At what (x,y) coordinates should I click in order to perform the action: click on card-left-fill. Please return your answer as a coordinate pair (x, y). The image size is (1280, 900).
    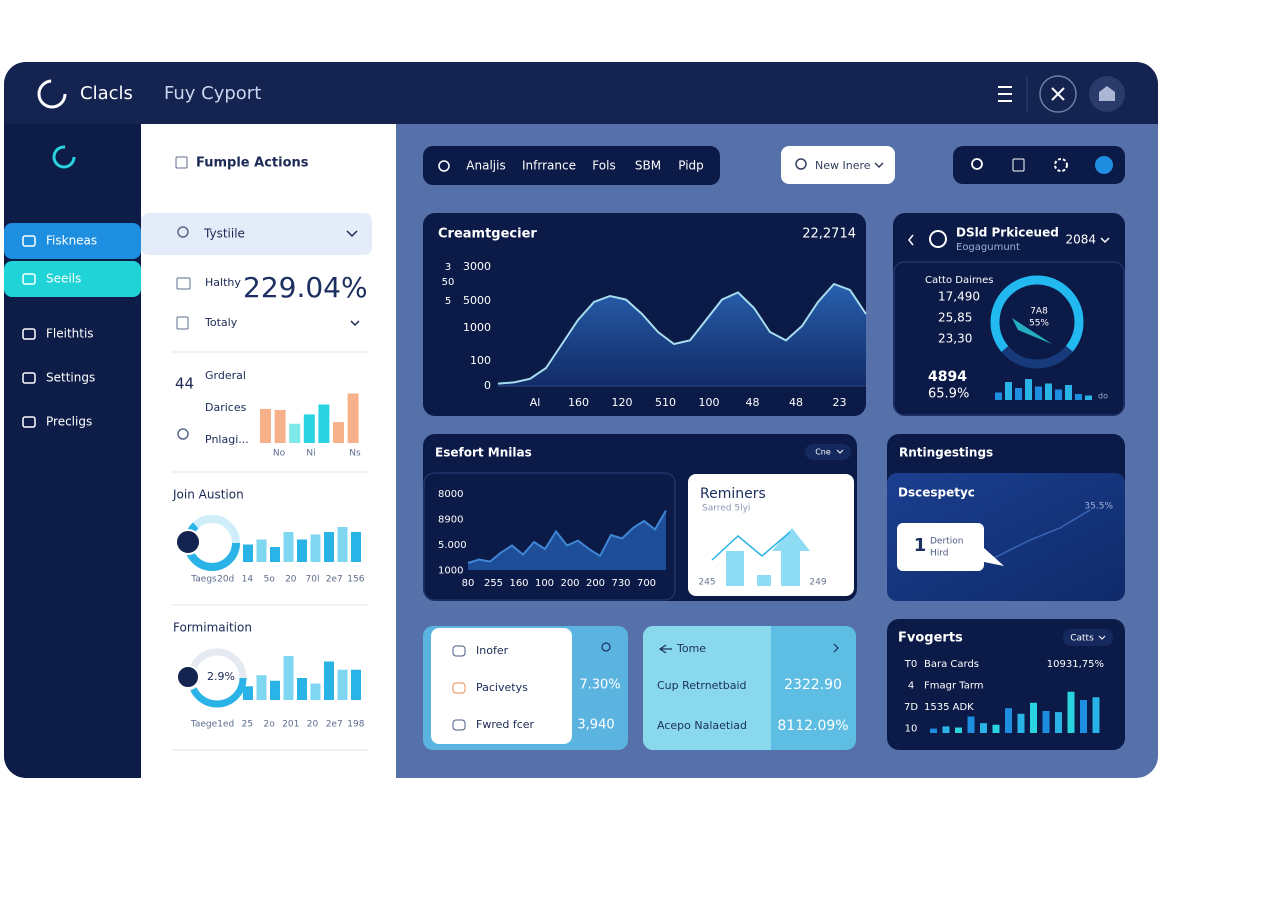
    Looking at the image, I should click on (735, 688).